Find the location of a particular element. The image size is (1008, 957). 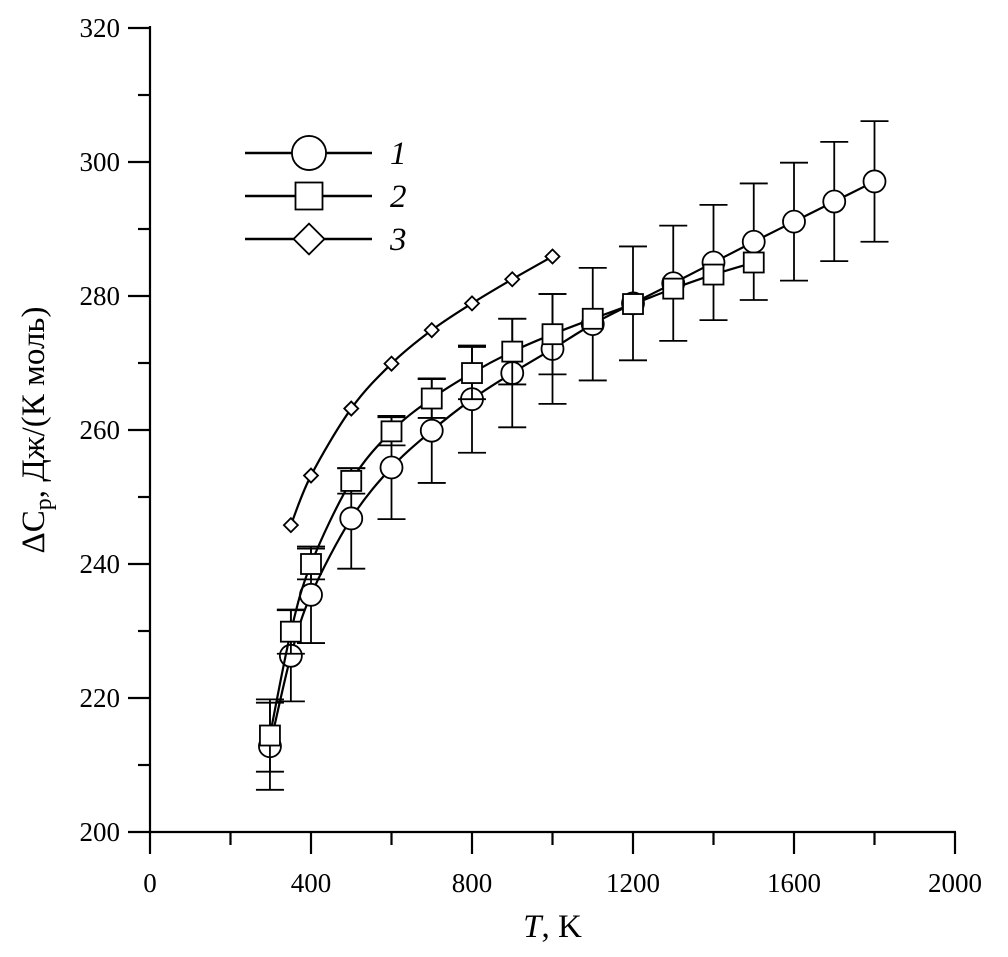

y-tick-label: 220 is located at coordinates (100, 698).